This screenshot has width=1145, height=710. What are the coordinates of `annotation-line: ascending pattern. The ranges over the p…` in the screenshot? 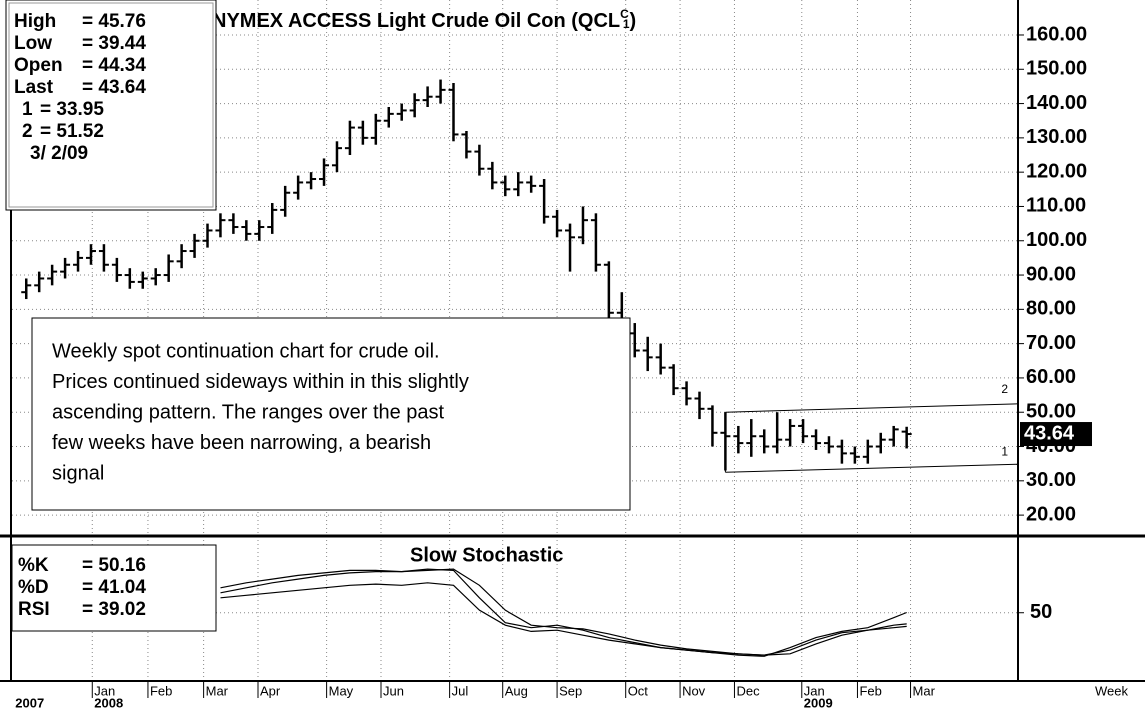 It's located at (248, 412).